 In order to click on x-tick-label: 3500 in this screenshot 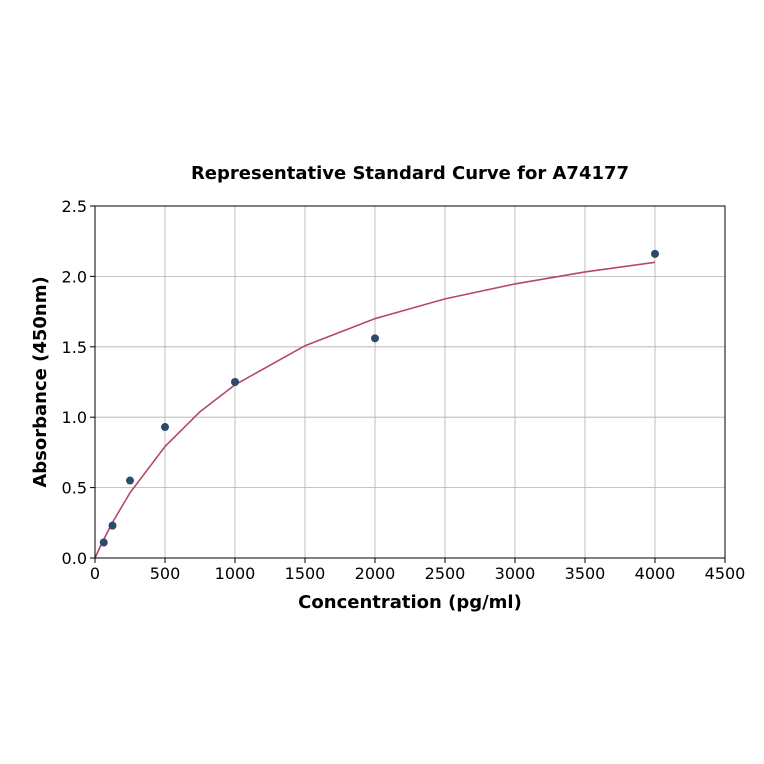, I will do `click(585, 573)`.